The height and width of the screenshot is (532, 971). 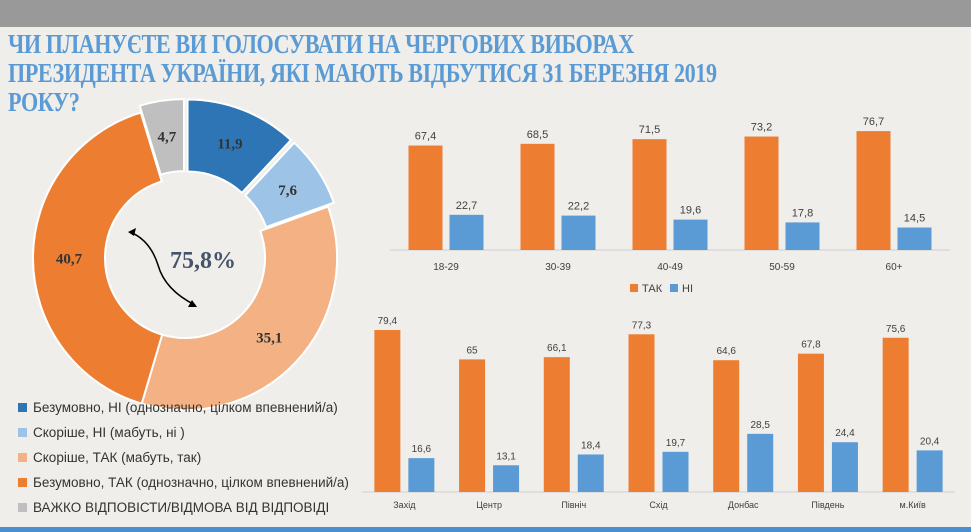 I want to click on category-label: Захід, so click(x=404, y=505).